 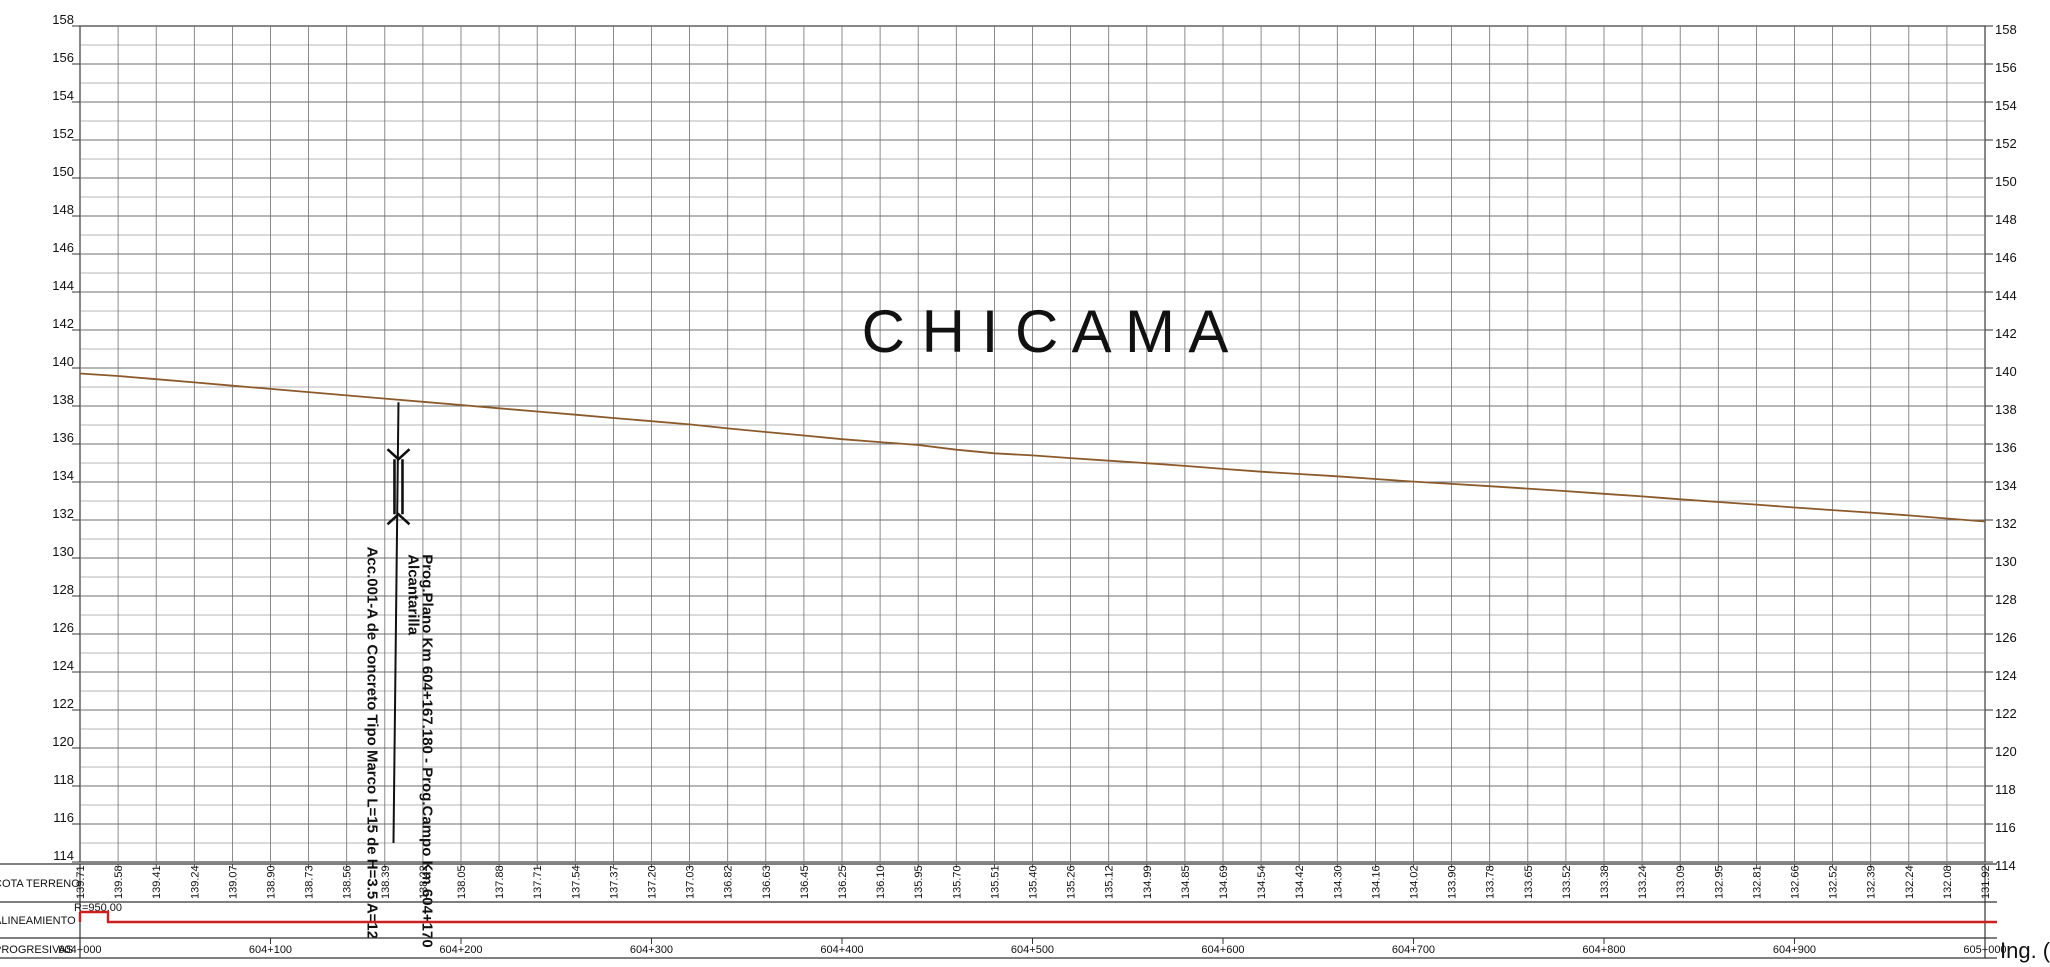 I want to click on terrain-elevation-label: 134.99, so click(x=1148, y=882).